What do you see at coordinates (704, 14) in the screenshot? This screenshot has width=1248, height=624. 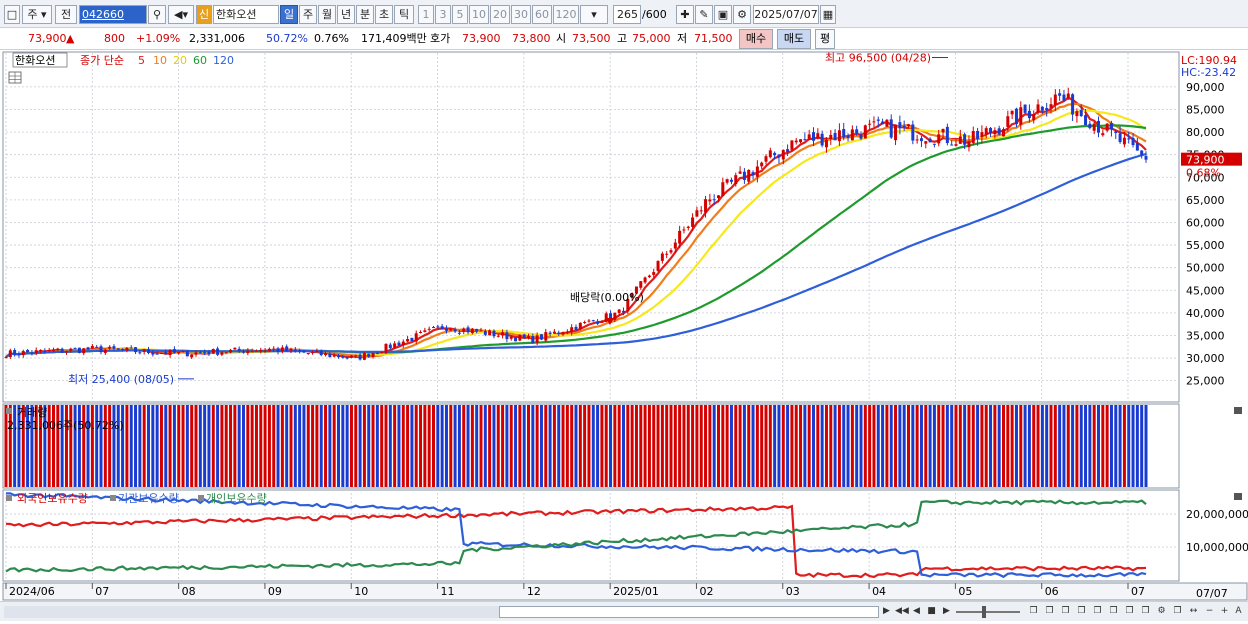 I see `draw-icon: ✎` at bounding box center [704, 14].